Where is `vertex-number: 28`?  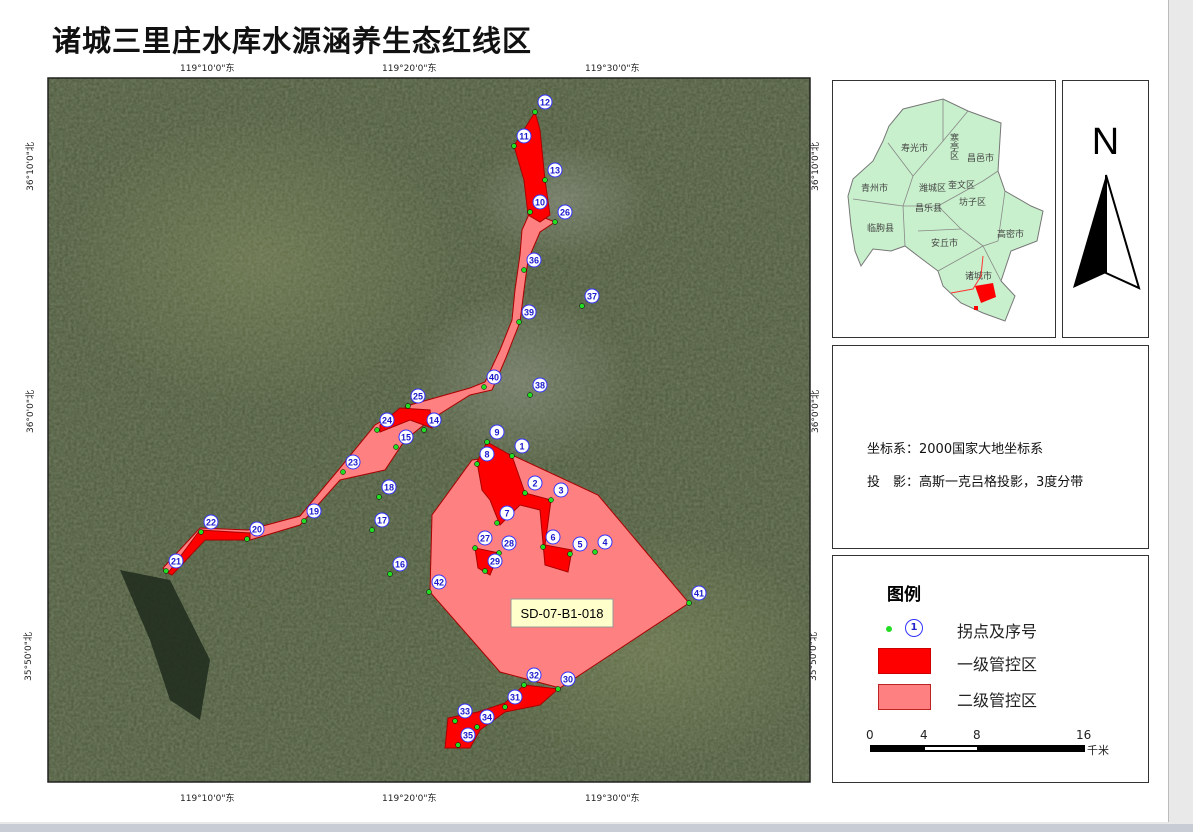
vertex-number: 28 is located at coordinates (509, 544).